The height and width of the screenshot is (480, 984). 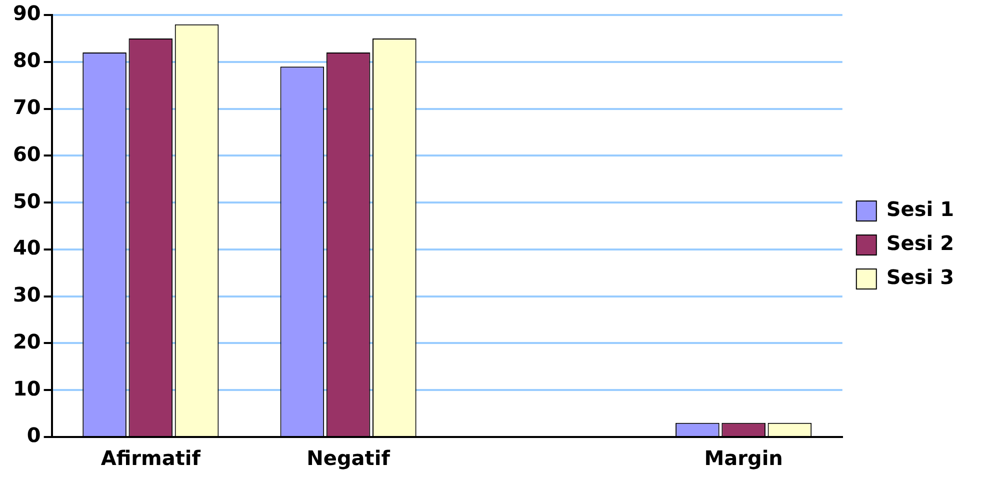 I want to click on y-tick-label: 50, so click(x=26, y=200).